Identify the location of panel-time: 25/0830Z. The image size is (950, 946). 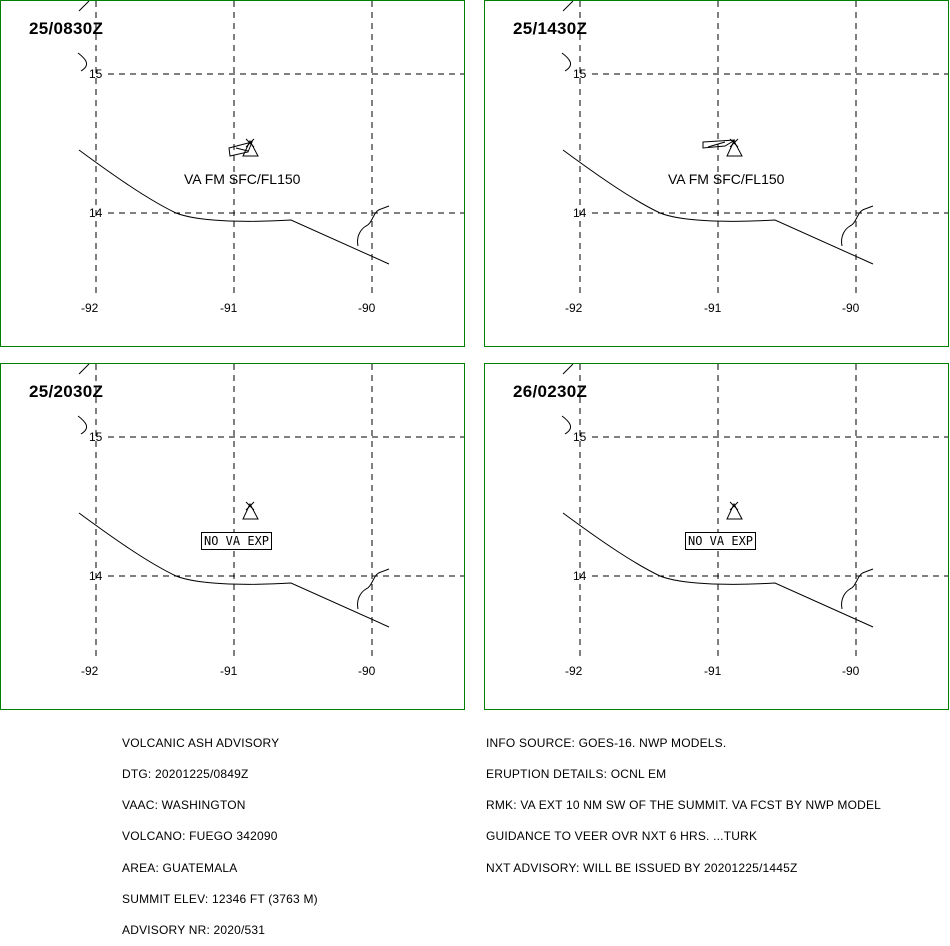
(66, 28).